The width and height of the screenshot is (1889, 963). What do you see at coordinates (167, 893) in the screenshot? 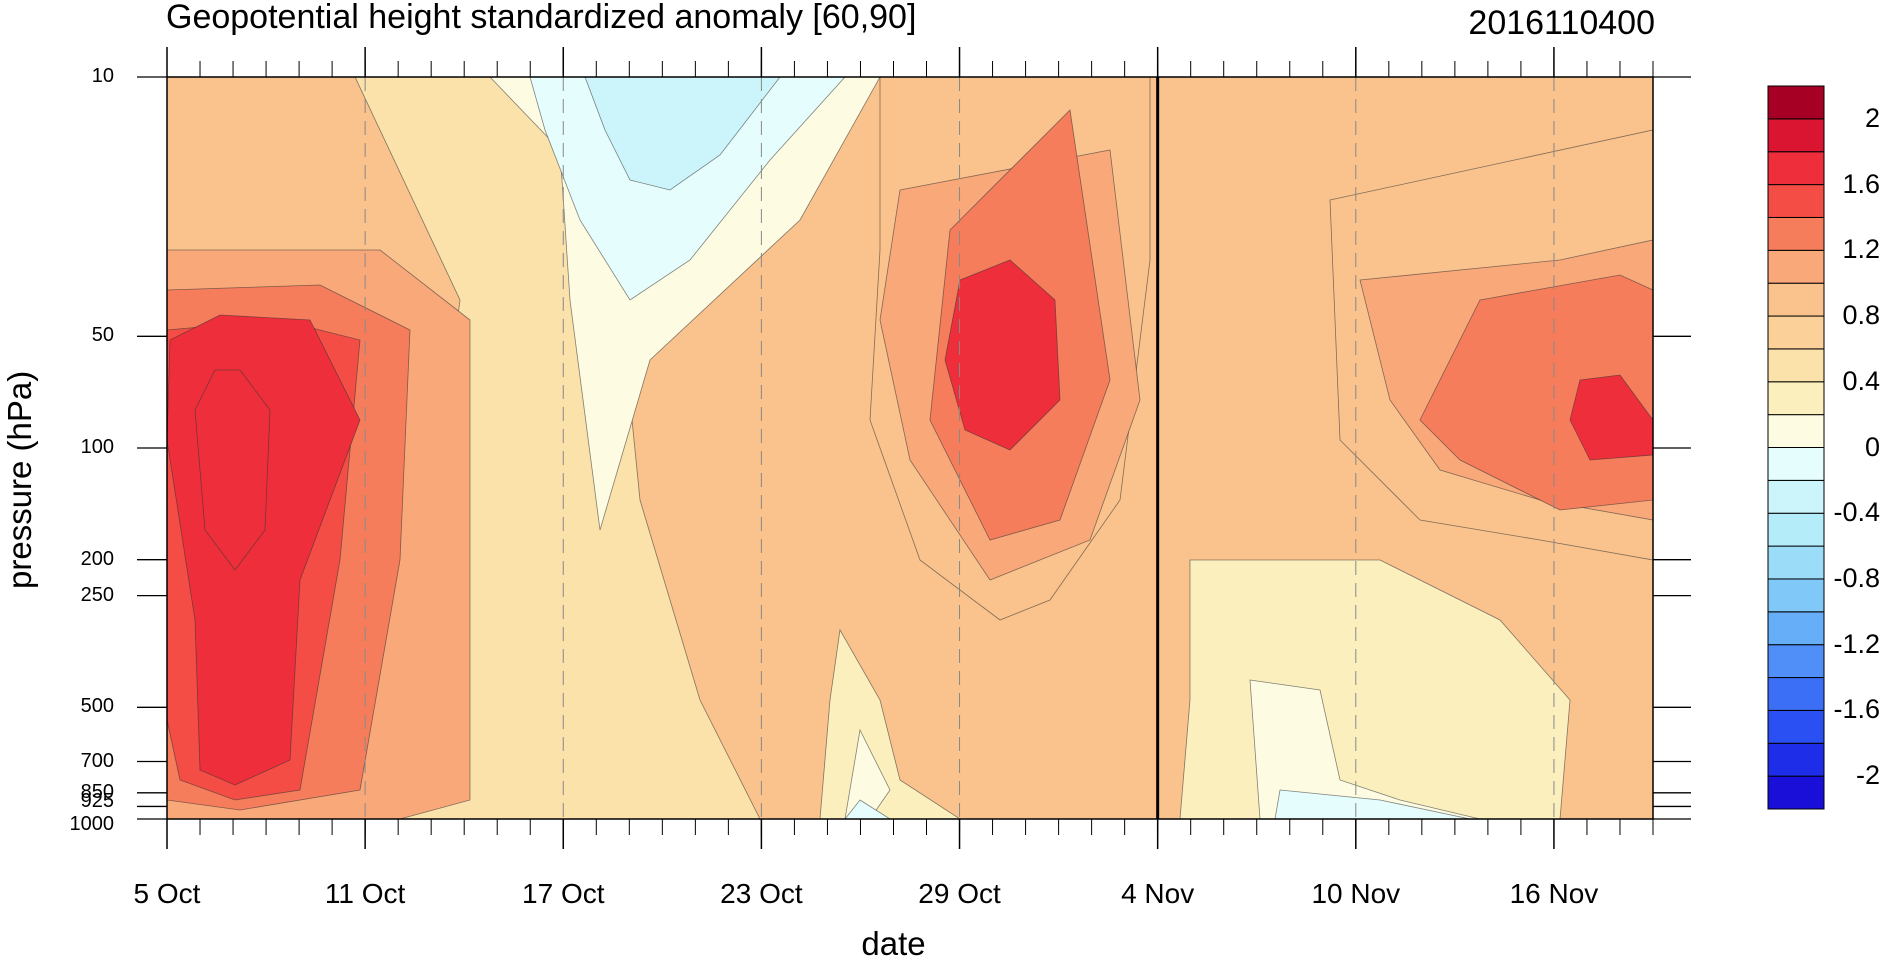
I see `x-tick-label: 5 Oct` at bounding box center [167, 893].